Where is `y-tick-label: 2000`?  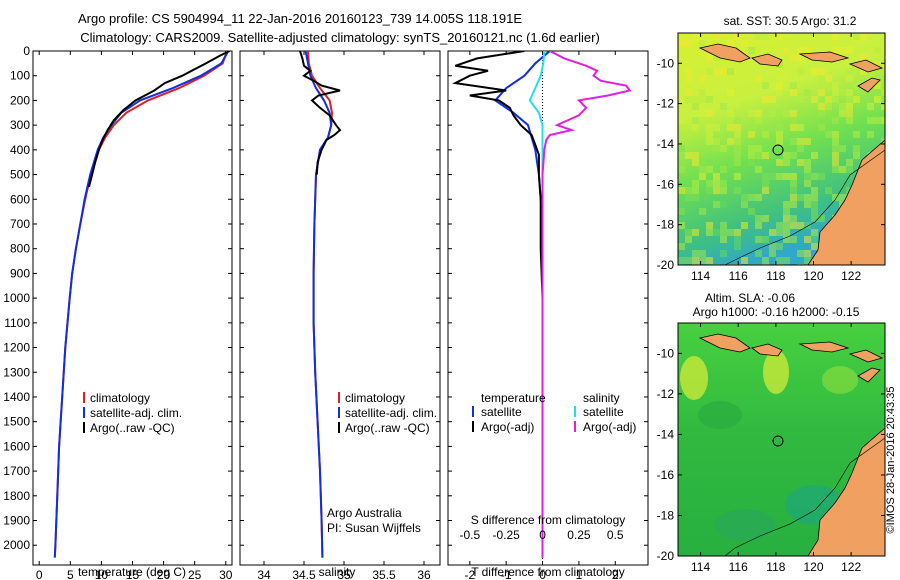 y-tick-label: 2000 is located at coordinates (16, 545).